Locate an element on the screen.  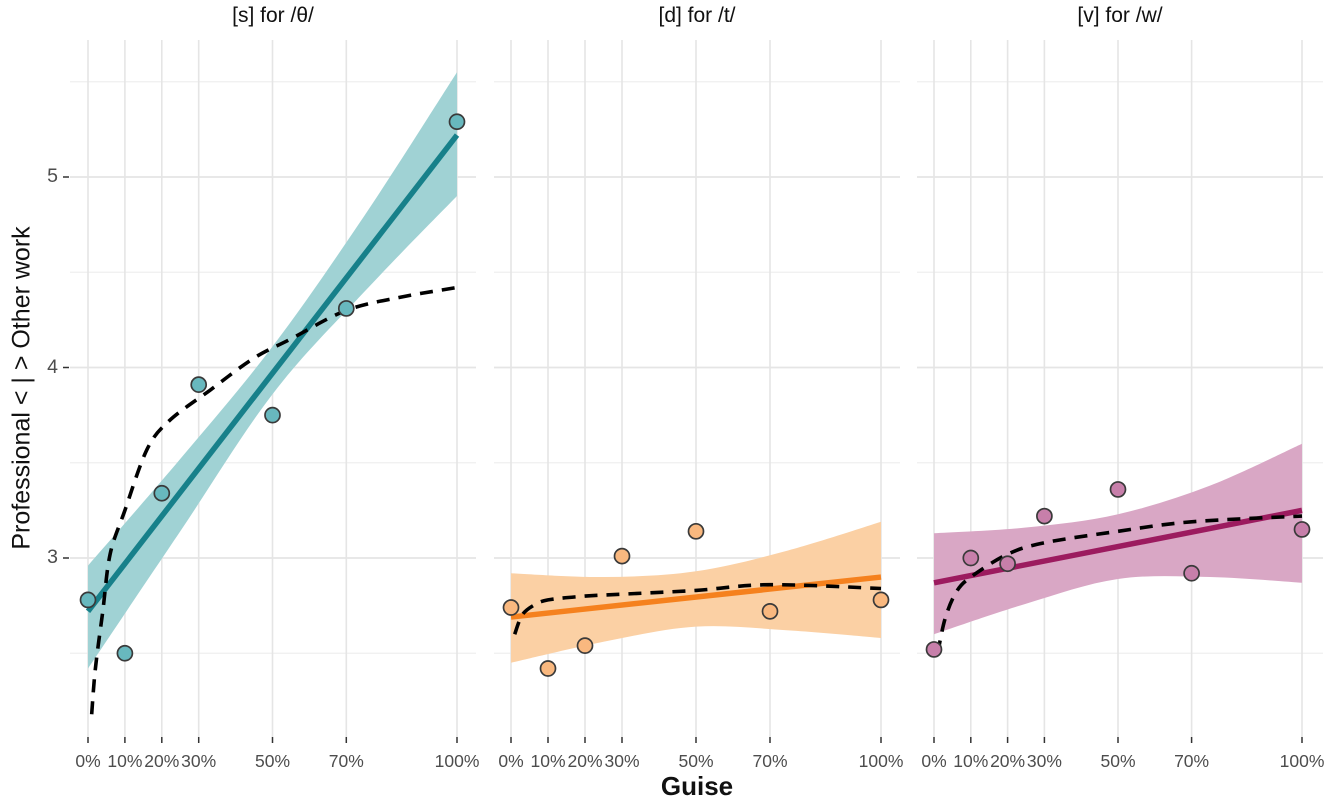
panel-title-d-for-t: [d] for /t/ is located at coordinates (697, 15).